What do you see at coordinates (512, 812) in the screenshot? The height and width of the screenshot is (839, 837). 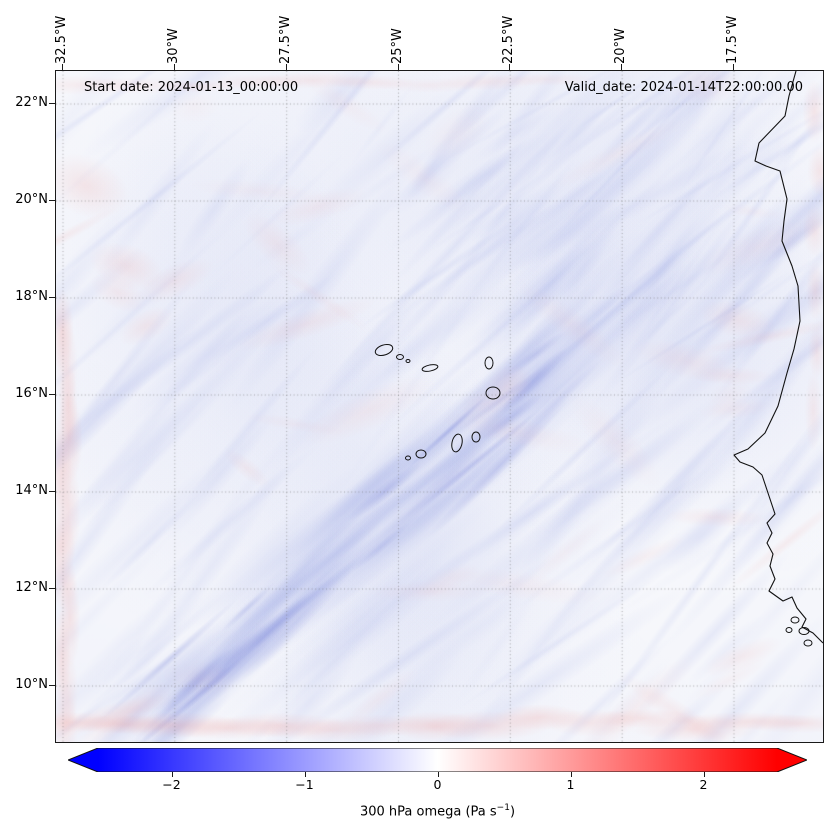 I see `colorbar-label-suffix: )` at bounding box center [512, 812].